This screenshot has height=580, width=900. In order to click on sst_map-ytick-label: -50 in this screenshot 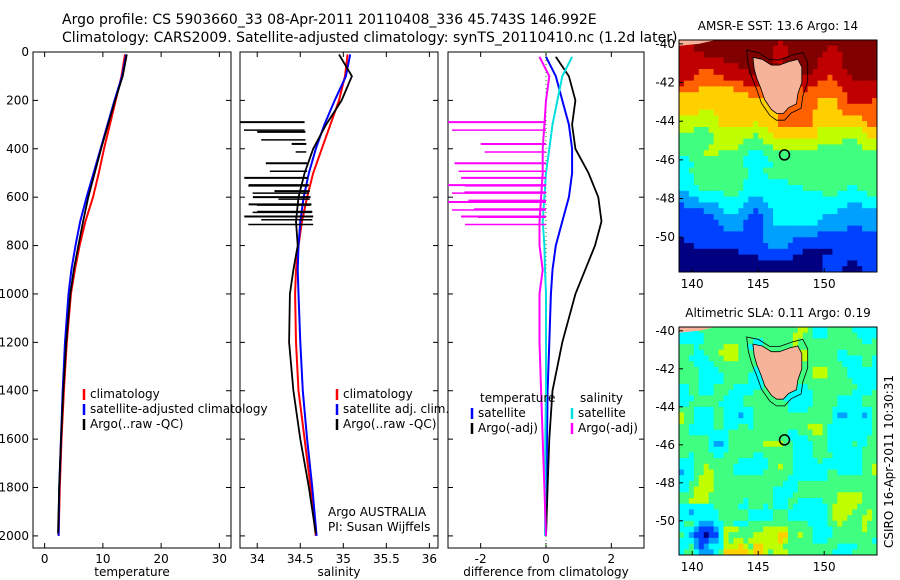, I will do `click(665, 237)`.